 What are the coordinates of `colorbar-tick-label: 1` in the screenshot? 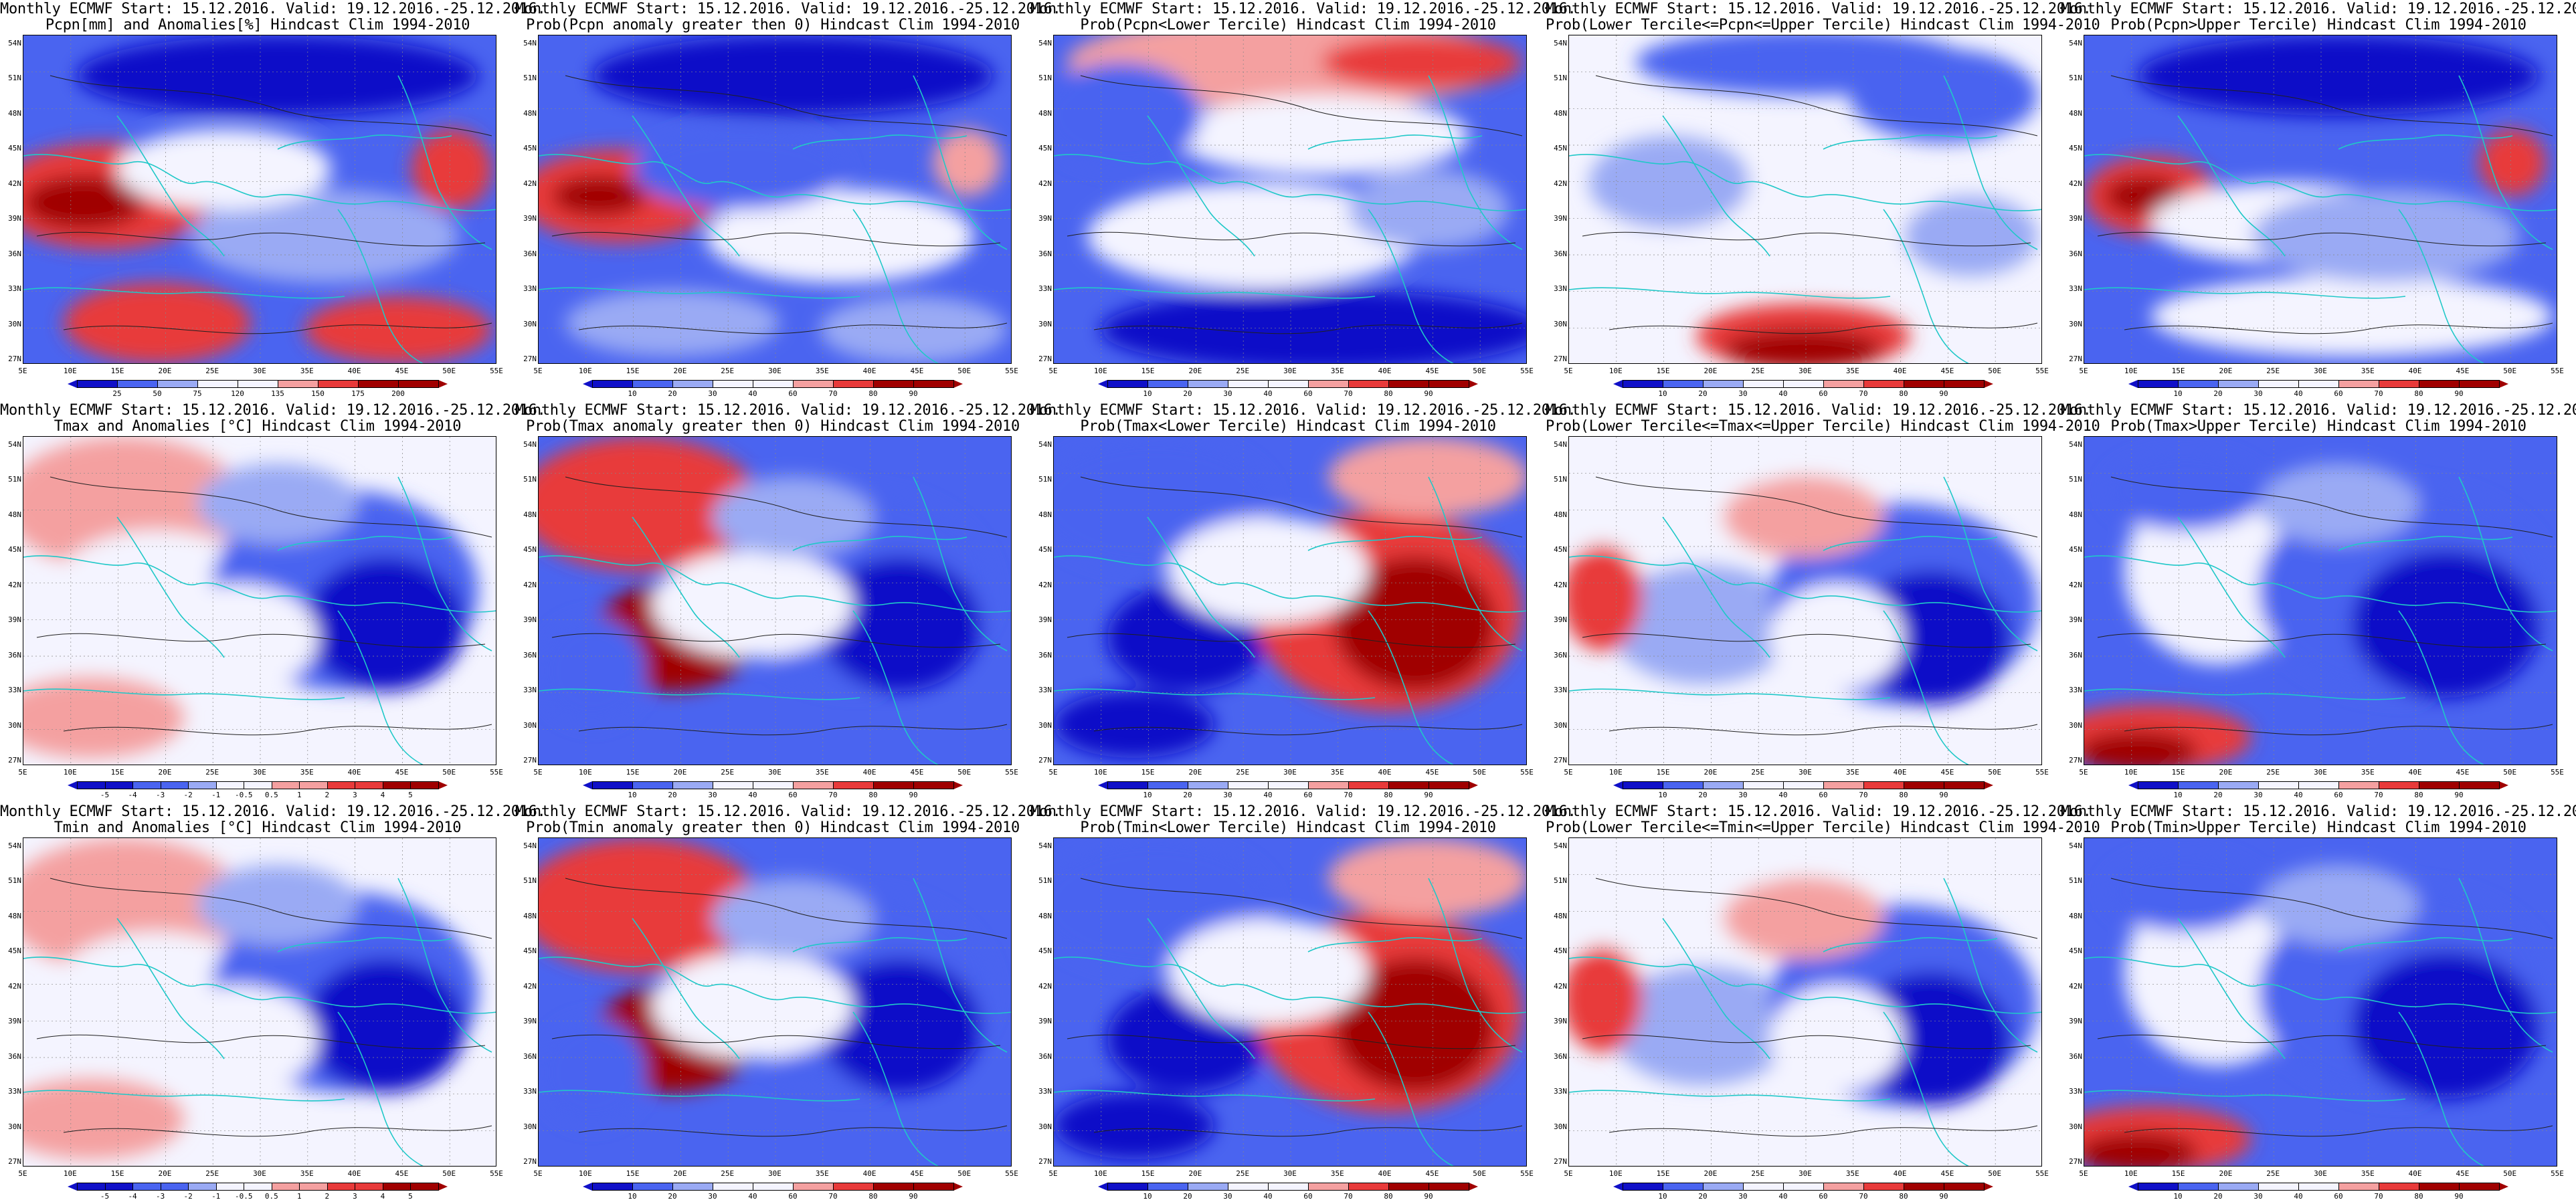 It's located at (299, 1196).